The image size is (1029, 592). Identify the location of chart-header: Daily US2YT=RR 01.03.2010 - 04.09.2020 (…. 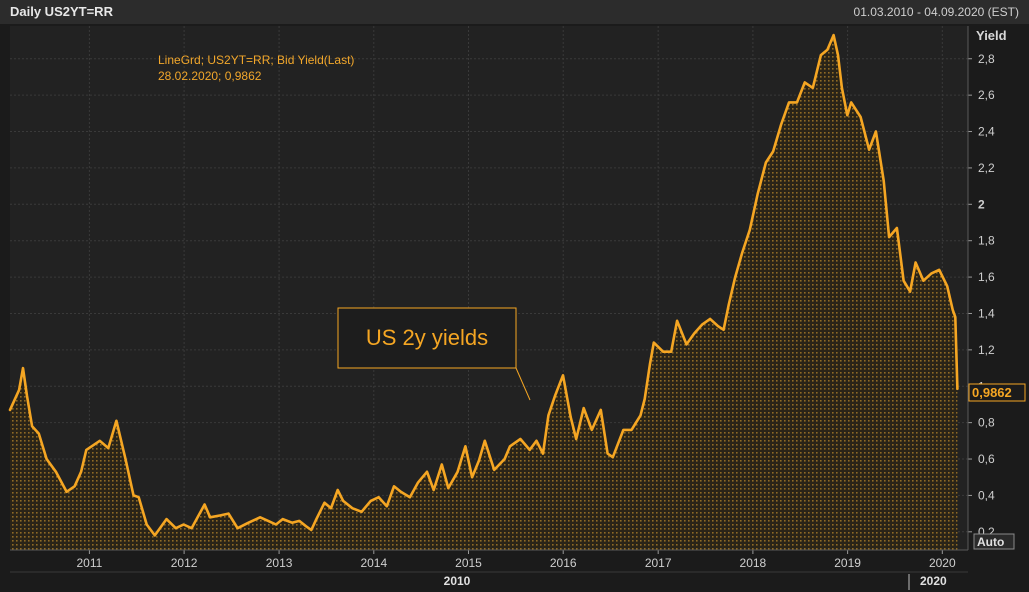
(514, 12).